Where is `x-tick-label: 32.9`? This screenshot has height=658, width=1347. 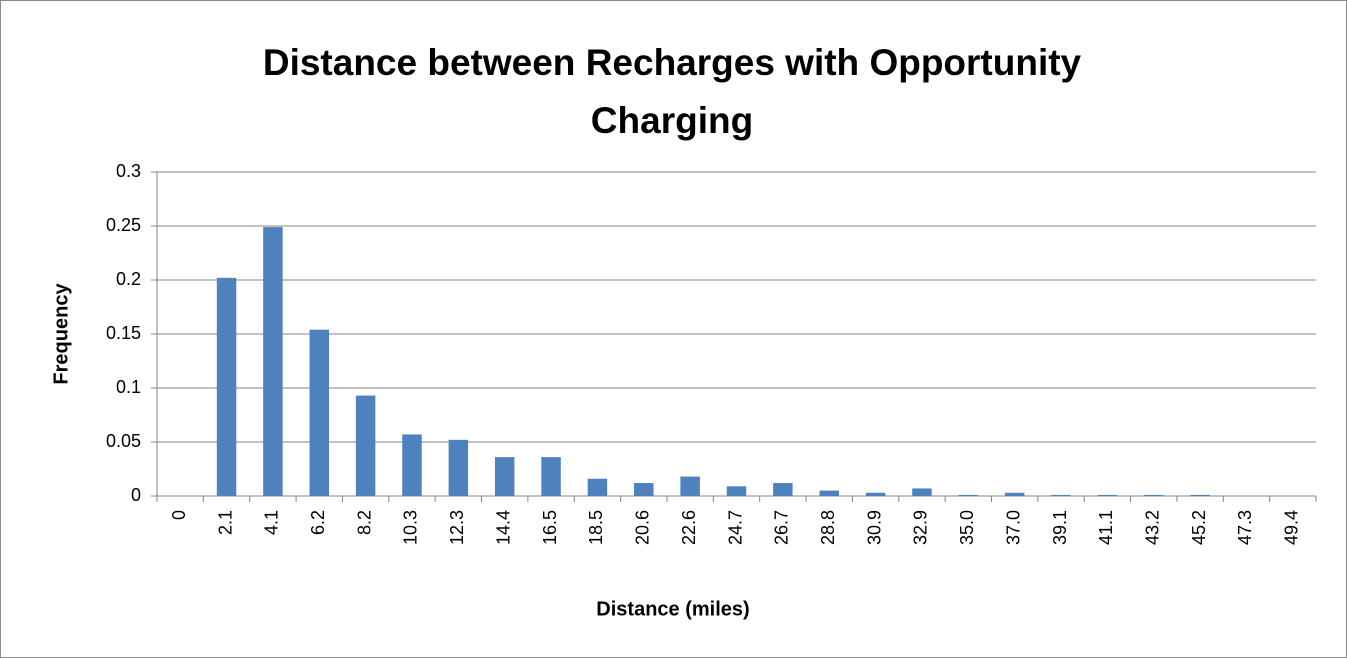
x-tick-label: 32.9 is located at coordinates (921, 527).